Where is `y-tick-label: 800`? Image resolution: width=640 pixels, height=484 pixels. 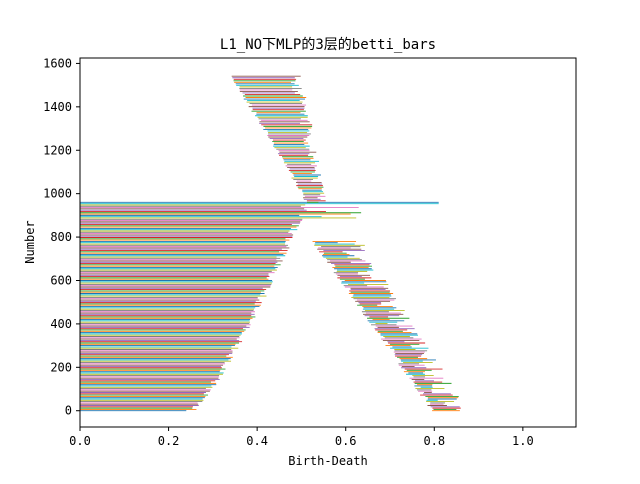 y-tick-label: 800 is located at coordinates (61, 237).